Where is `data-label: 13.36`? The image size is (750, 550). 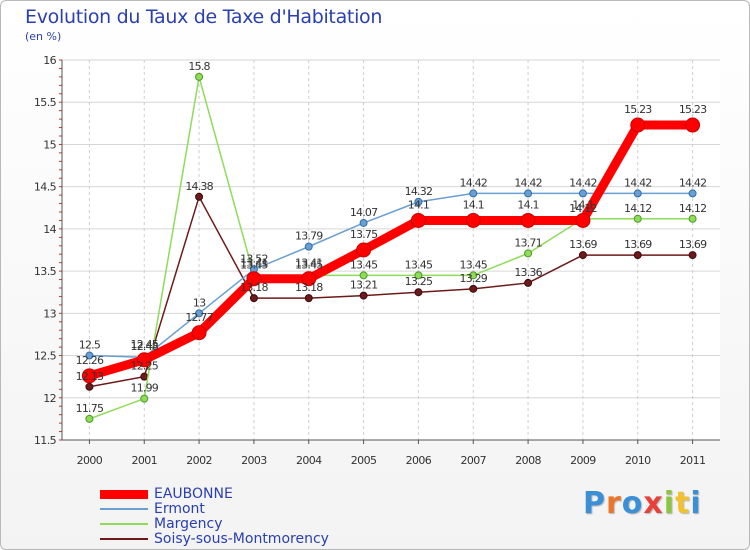
data-label: 13.36 is located at coordinates (528, 272).